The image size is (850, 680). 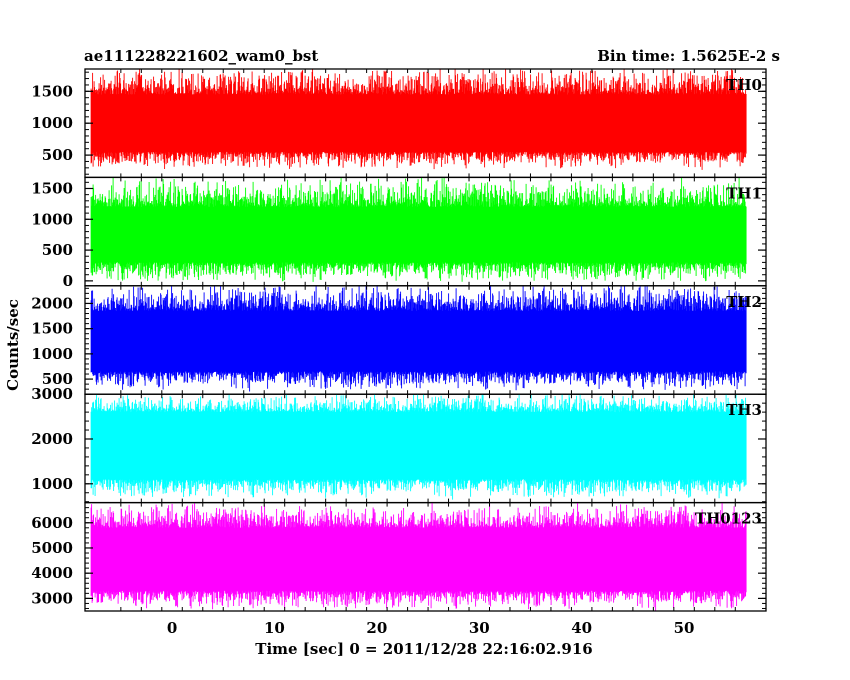 I want to click on x-tick-label: 40, so click(x=581, y=628).